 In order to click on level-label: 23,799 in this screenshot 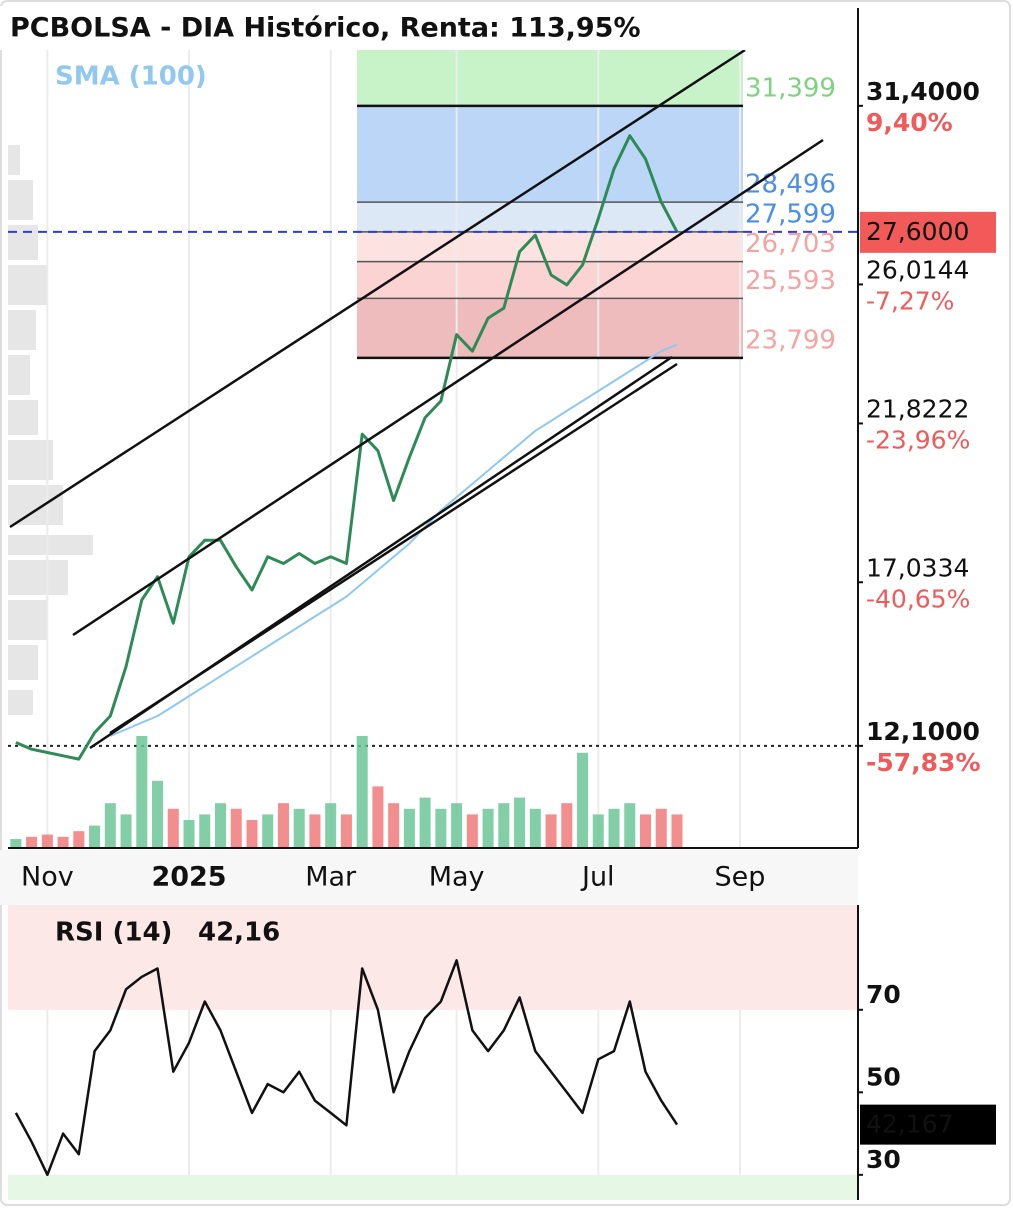, I will do `click(790, 340)`.